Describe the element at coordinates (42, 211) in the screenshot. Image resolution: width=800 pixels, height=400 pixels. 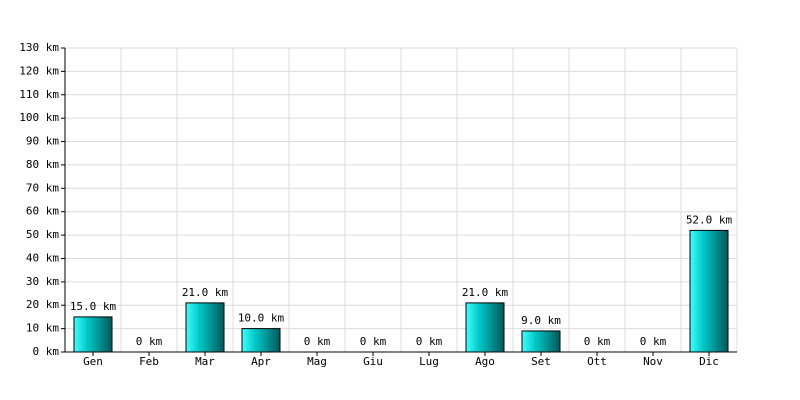
I see `y-tick-label: 60 km` at that location.